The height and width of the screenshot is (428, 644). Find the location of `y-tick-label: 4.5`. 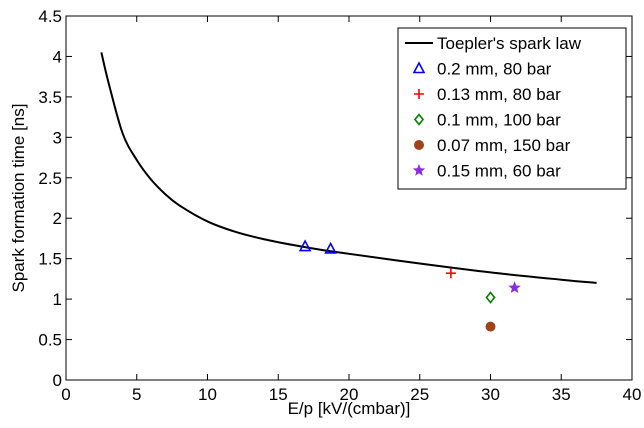

y-tick-label: 4.5 is located at coordinates (50, 16).